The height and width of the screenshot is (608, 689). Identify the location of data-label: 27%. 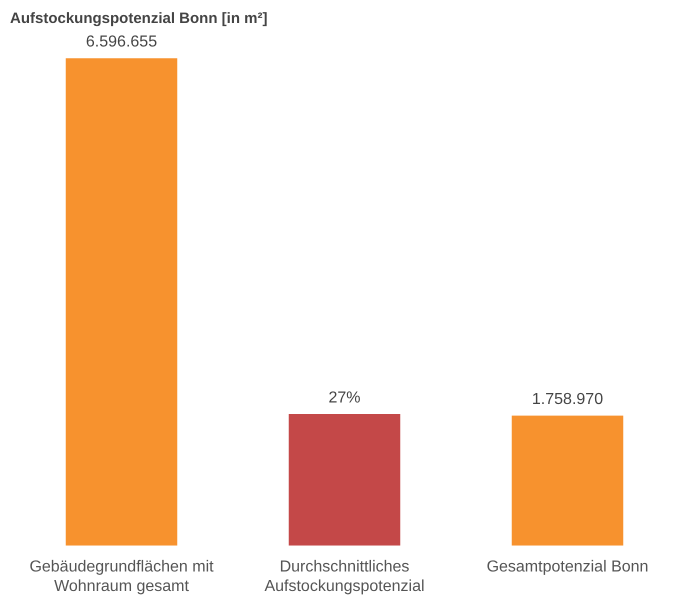
(344, 397).